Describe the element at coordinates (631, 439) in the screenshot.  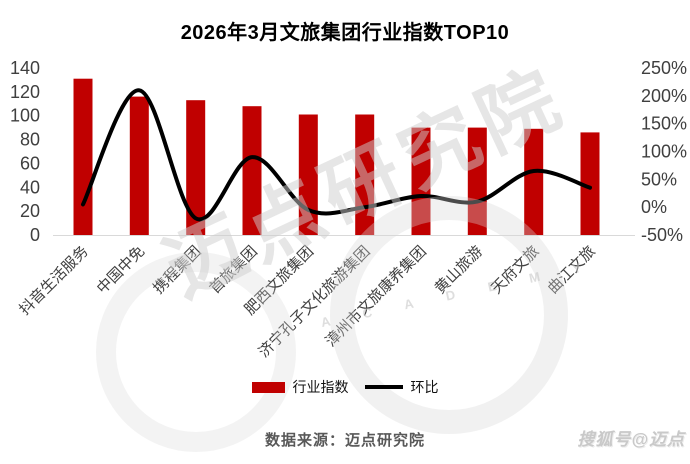
I see `sohu-handle-watermark: 搜狐号@迈点` at that location.